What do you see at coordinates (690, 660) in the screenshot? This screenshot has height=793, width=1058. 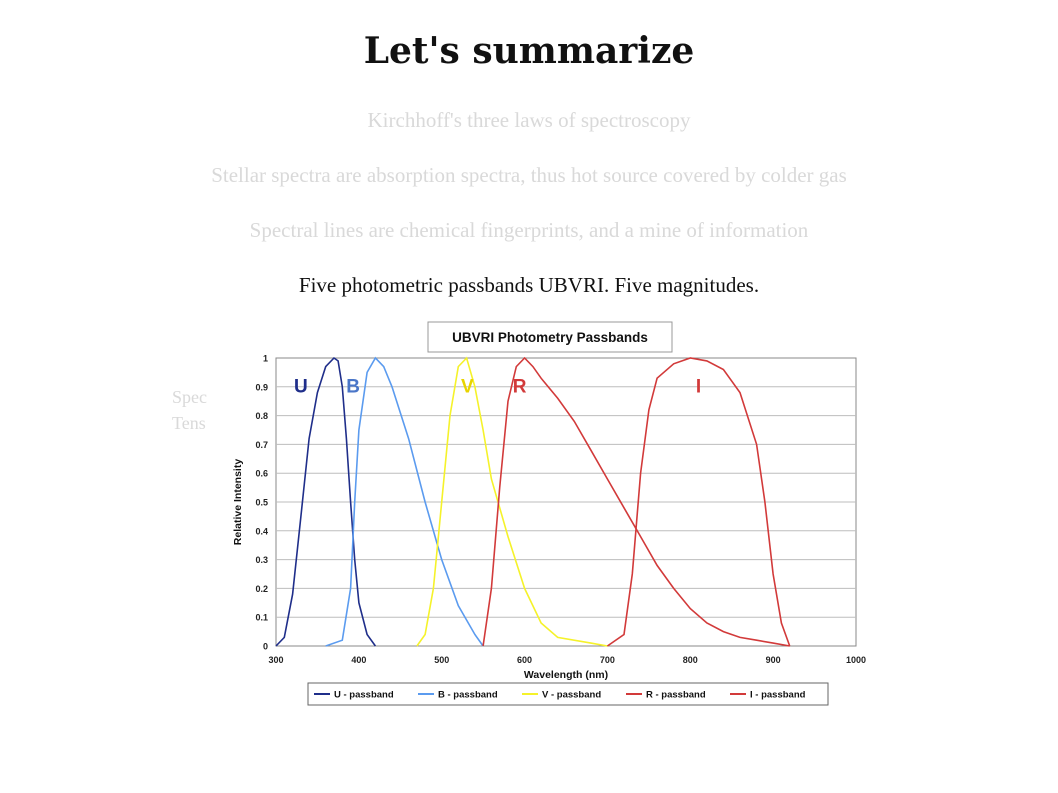 I see `x-tick-label: 800` at bounding box center [690, 660].